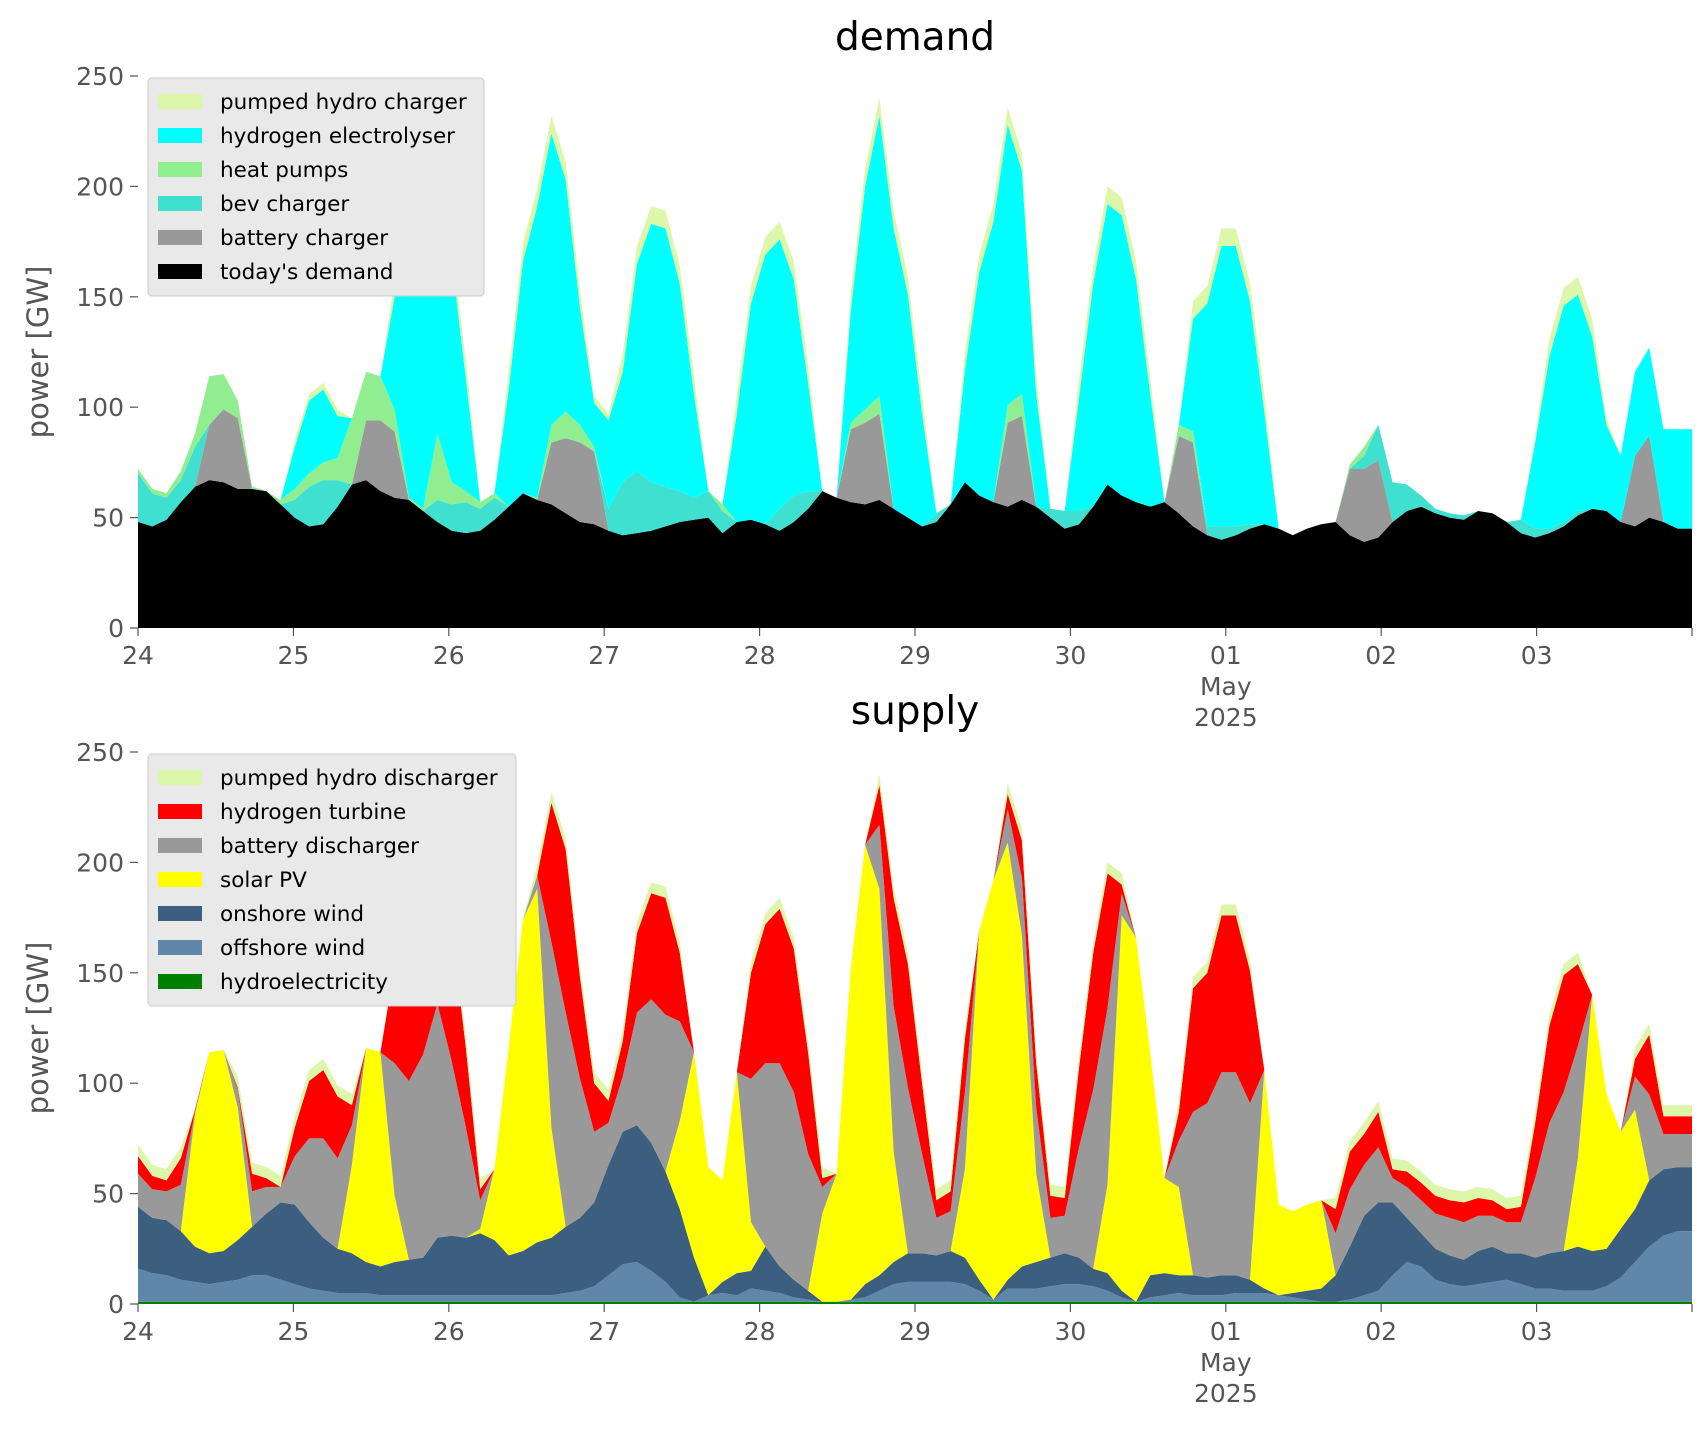 This screenshot has width=1706, height=1431. I want to click on legend-label: hydrogen turbine, so click(313, 812).